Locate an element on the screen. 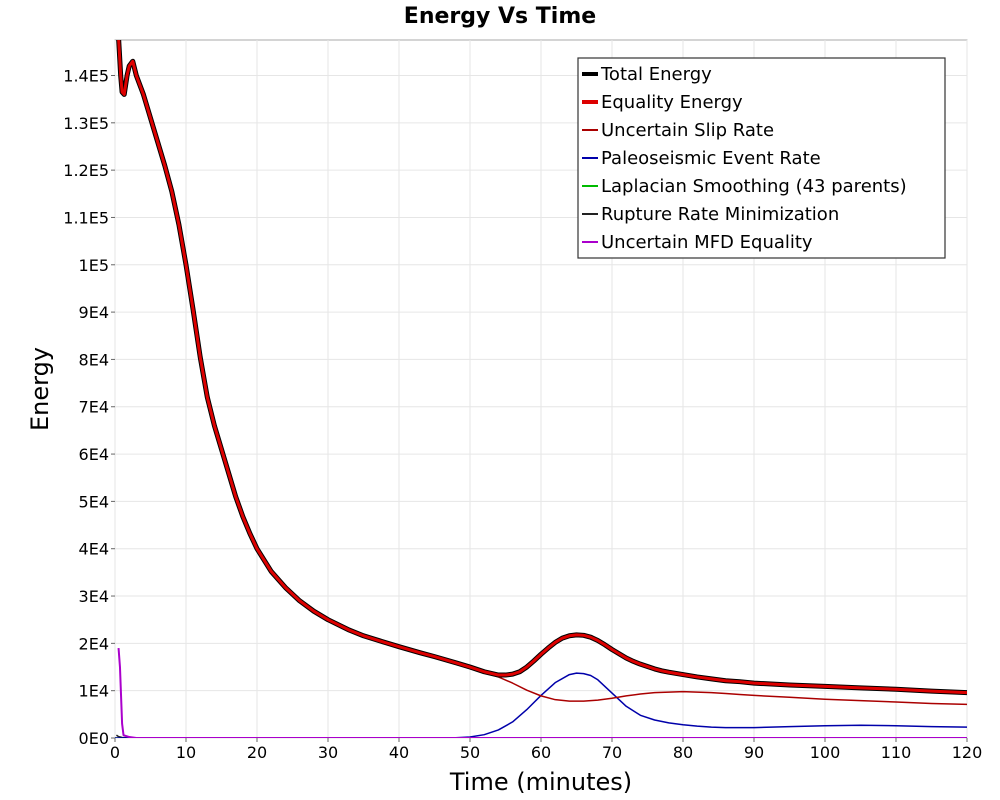 The height and width of the screenshot is (800, 1000). x-tick-label: 70 is located at coordinates (612, 752).